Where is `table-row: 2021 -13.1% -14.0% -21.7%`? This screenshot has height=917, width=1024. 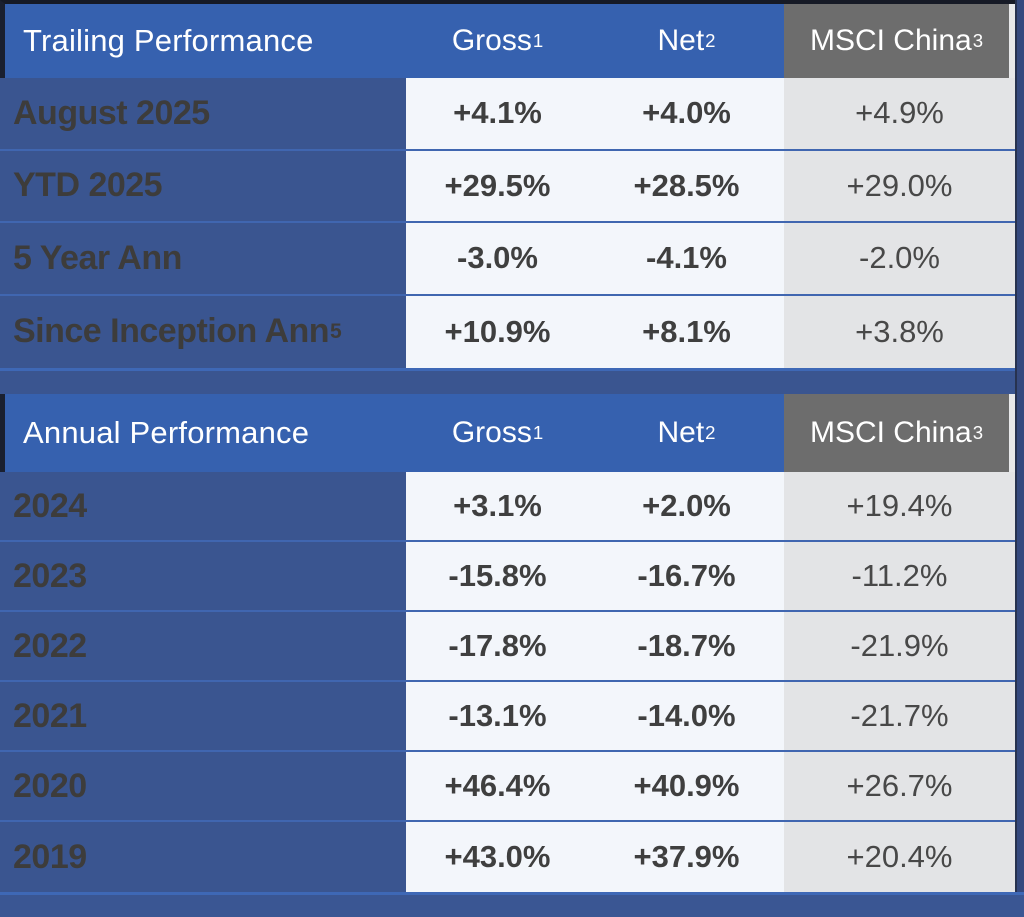
table-row: 2021 -13.1% -14.0% -21.7% is located at coordinates (512, 717).